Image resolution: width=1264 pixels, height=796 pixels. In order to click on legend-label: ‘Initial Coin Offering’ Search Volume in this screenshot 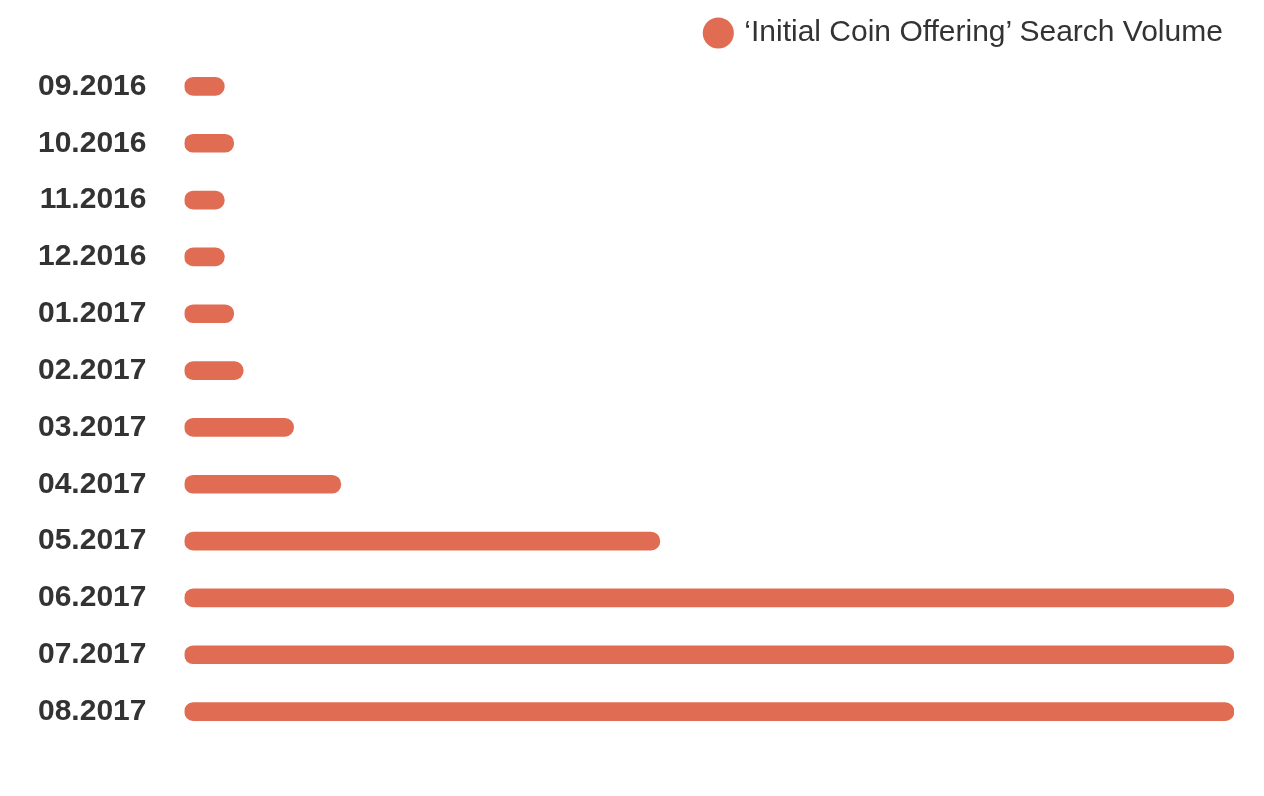, I will do `click(983, 31)`.